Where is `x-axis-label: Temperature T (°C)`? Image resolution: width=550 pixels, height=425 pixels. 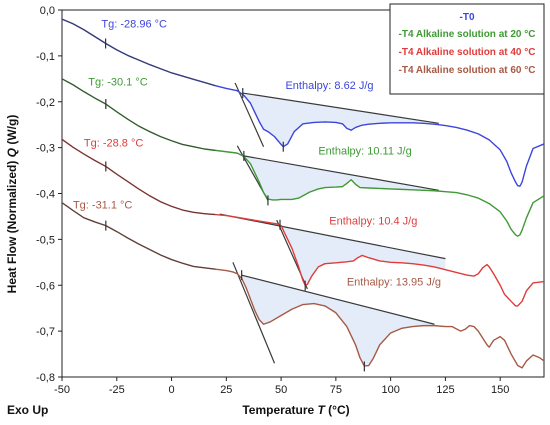
x-axis-label: Temperature T (°C) is located at coordinates (295, 410).